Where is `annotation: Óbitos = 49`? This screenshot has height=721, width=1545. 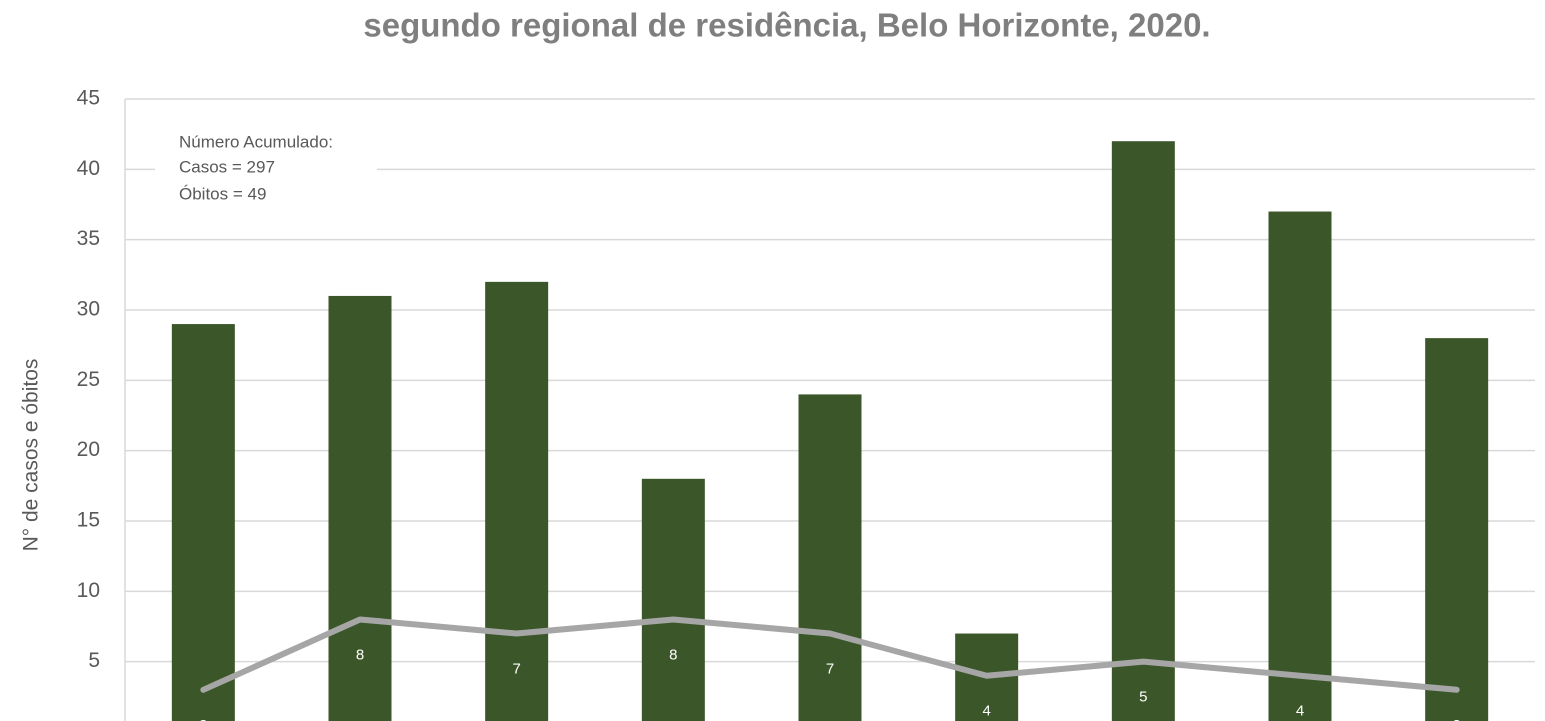
annotation: Óbitos = 49 is located at coordinates (222, 193).